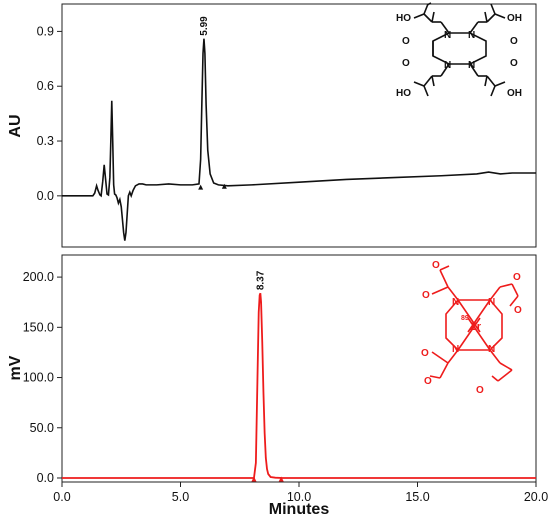 The width and height of the screenshot is (550, 522). I want to click on zr-n-4: N, so click(491, 349).